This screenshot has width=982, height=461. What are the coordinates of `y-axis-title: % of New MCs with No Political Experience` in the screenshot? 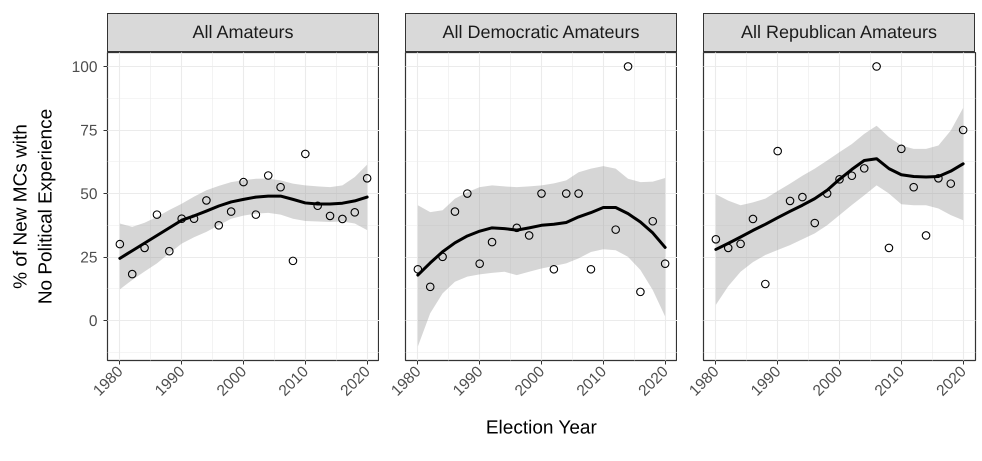 It's located at (33, 206).